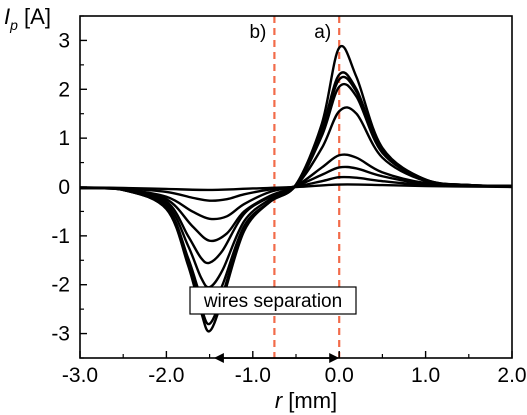 This screenshot has height=415, width=527. I want to click on annotation-text: wires separation, so click(272, 301).